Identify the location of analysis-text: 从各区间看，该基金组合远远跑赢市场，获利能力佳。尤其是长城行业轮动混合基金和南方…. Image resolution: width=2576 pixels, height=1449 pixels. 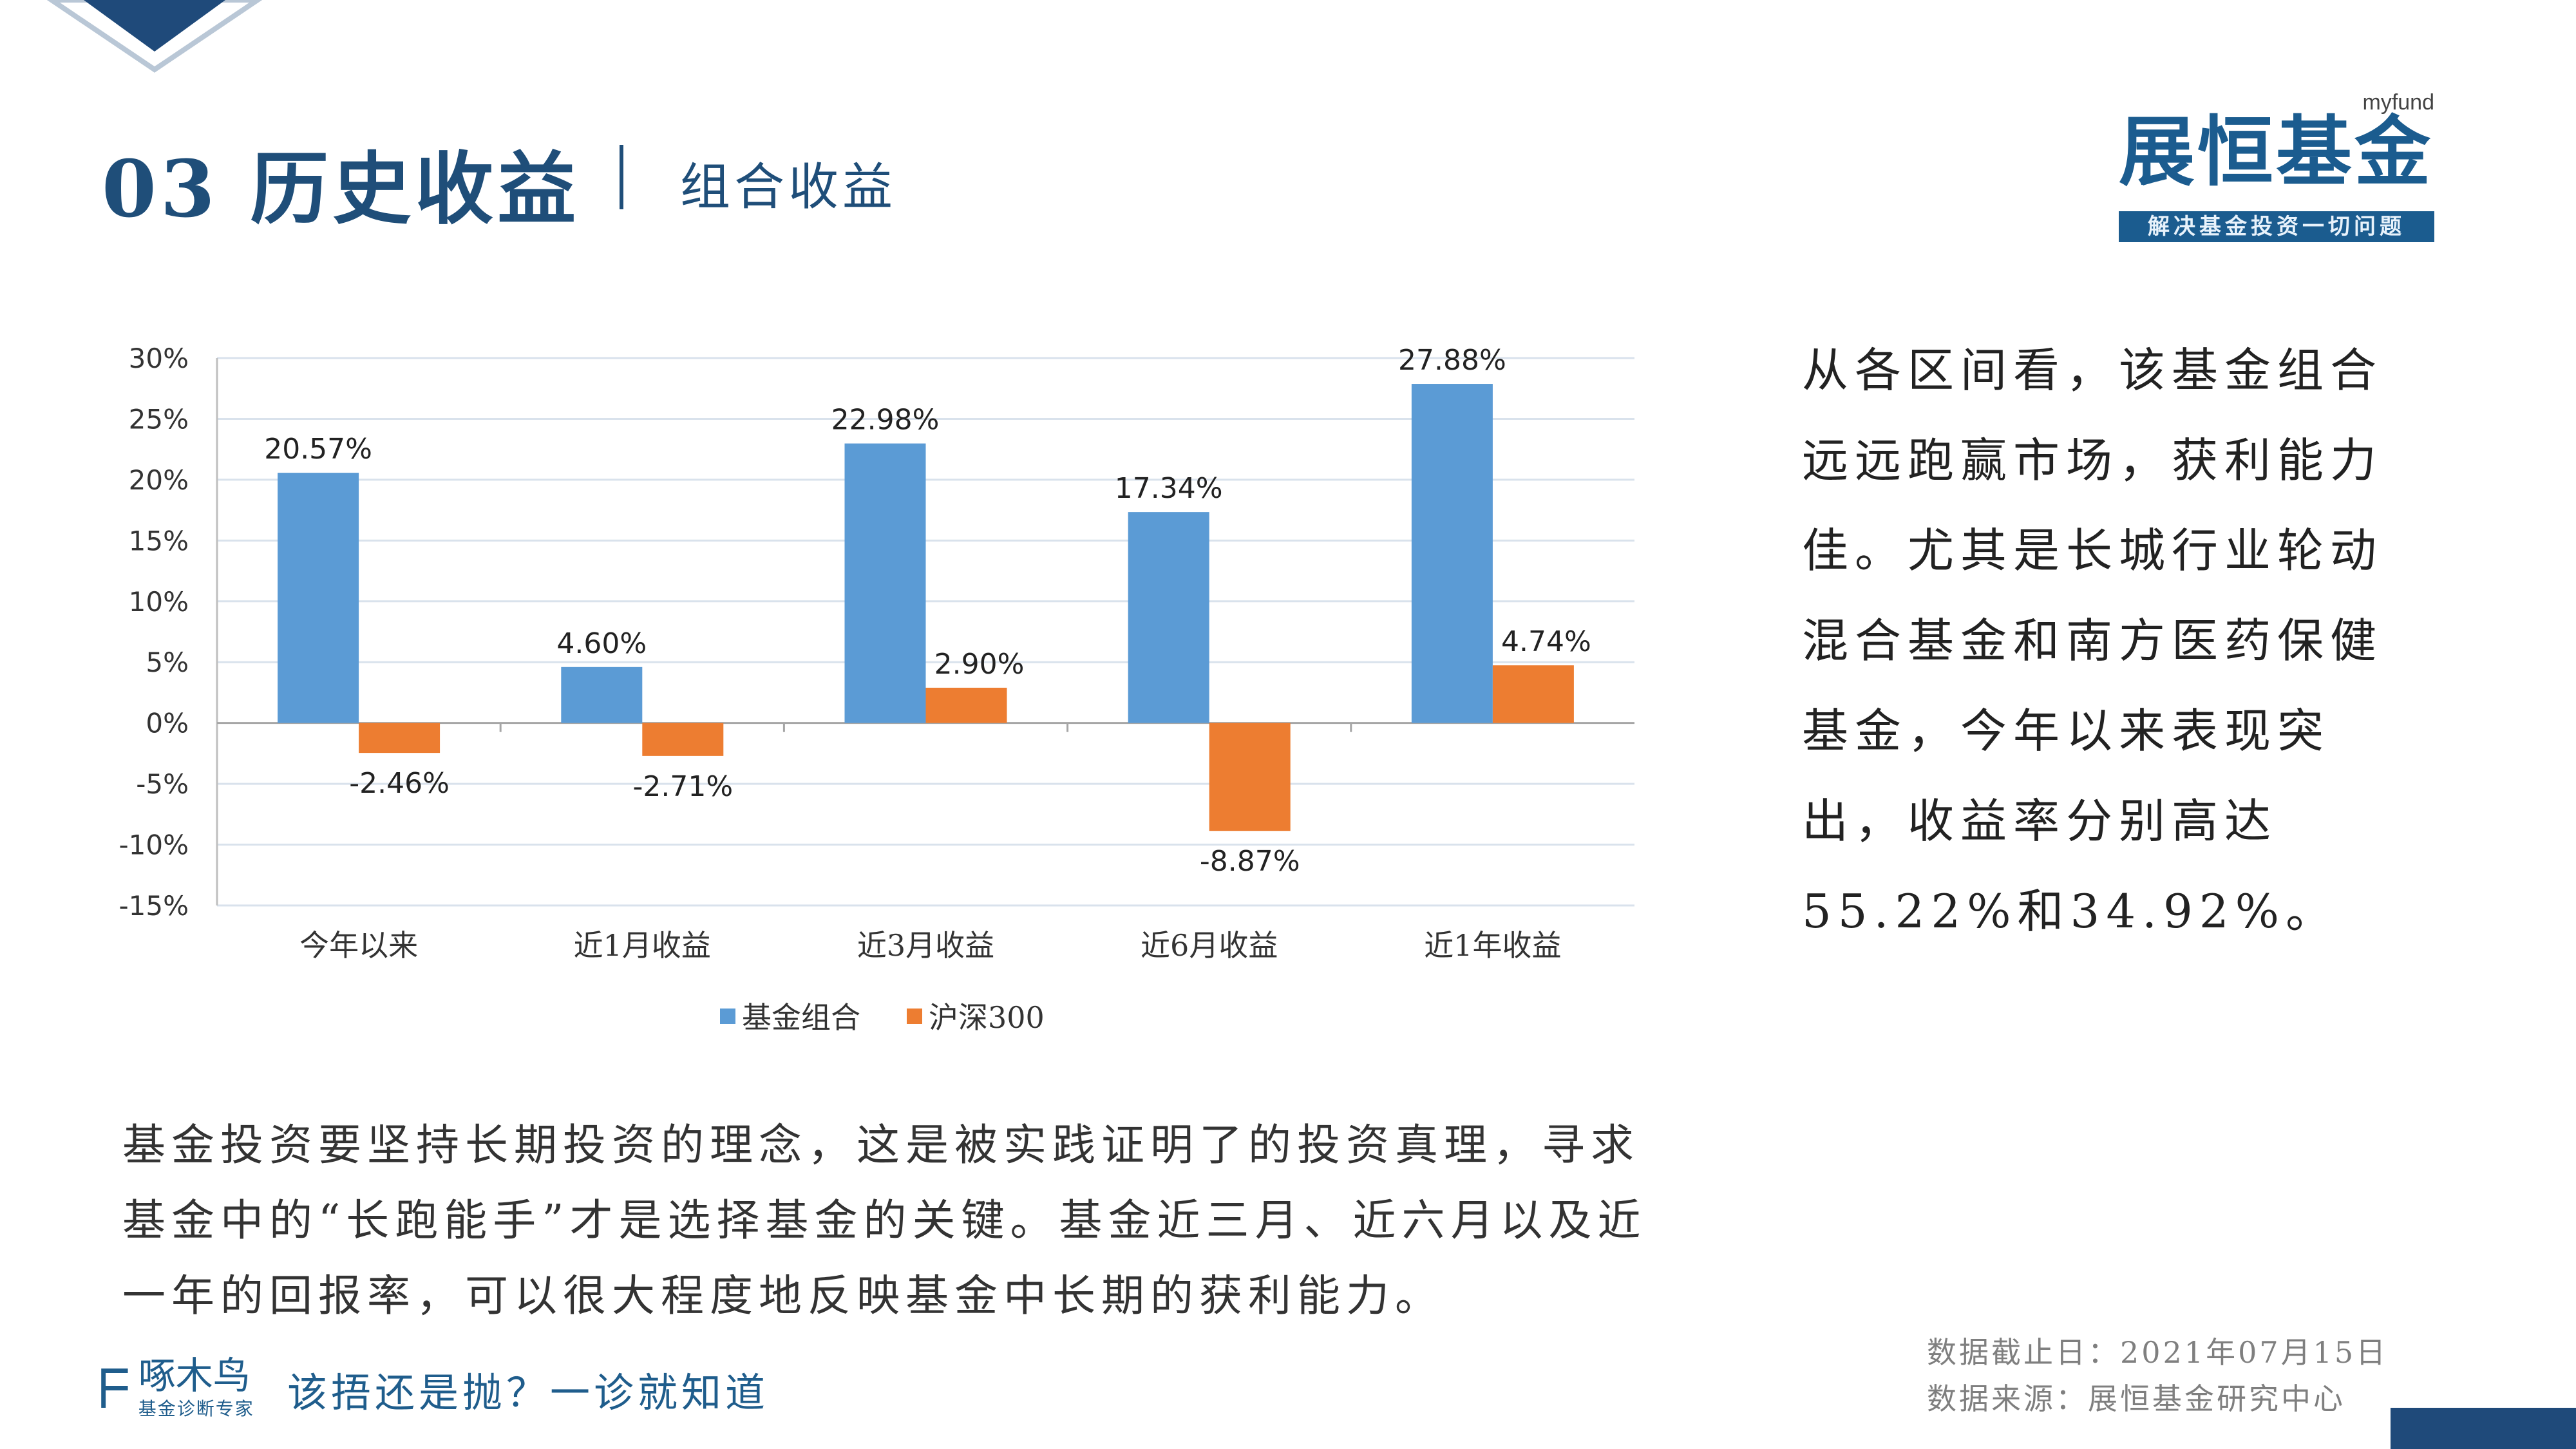
(2092, 640).